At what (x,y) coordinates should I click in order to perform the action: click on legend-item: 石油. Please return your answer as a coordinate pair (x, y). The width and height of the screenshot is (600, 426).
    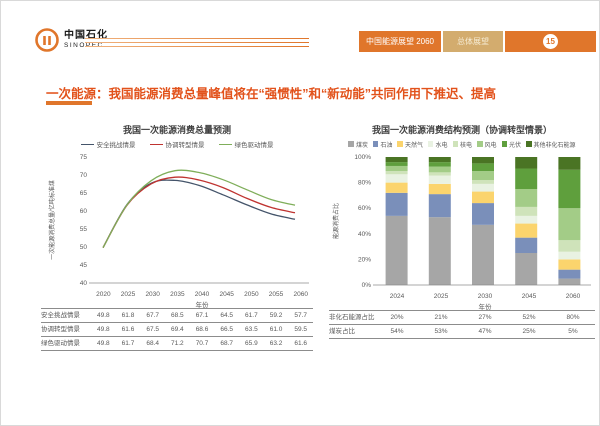
    Looking at the image, I should click on (382, 144).